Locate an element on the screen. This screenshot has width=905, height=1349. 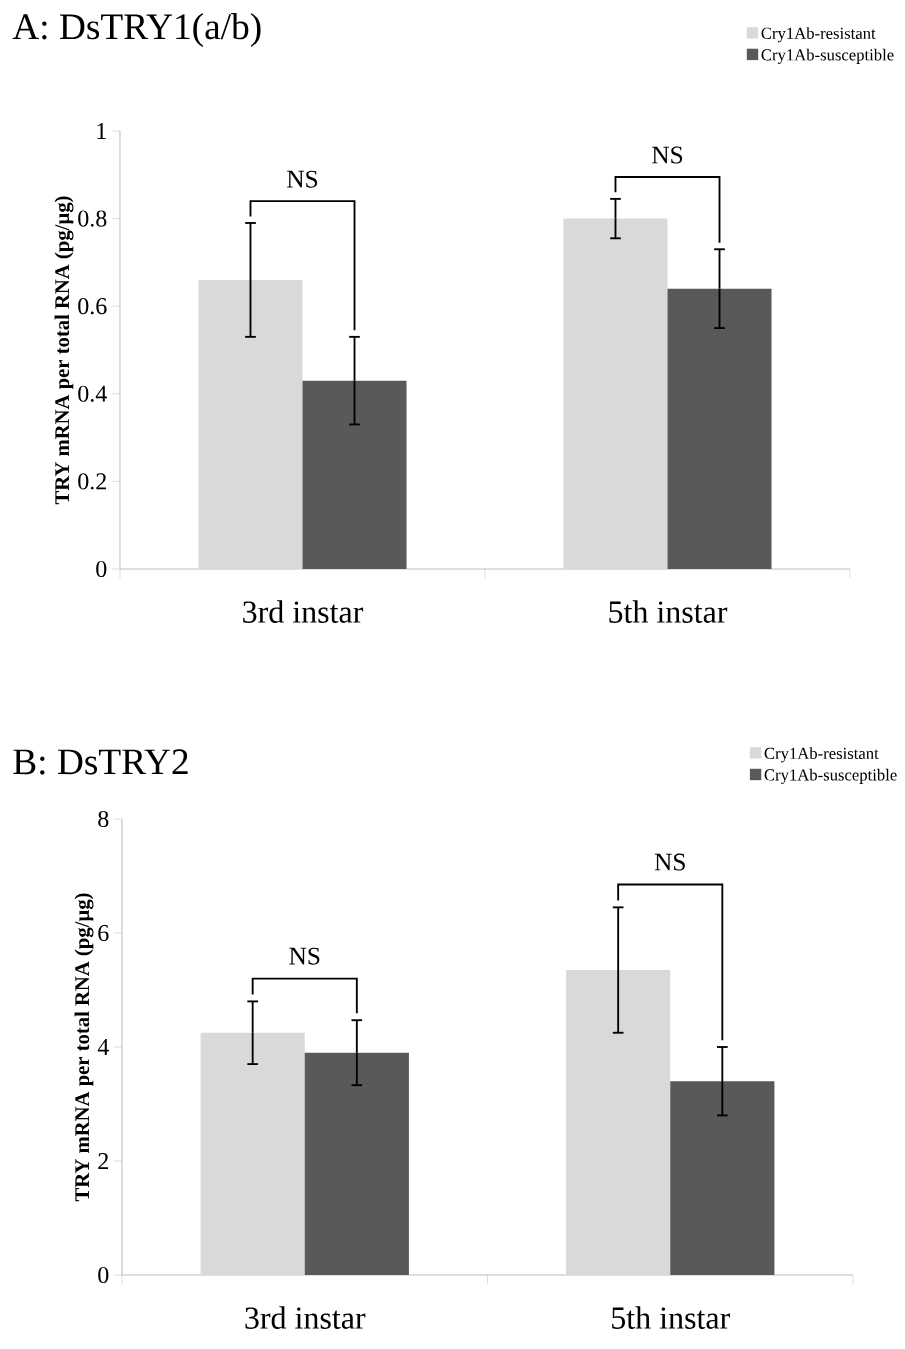
y-tick-label: 8 is located at coordinates (103, 819).